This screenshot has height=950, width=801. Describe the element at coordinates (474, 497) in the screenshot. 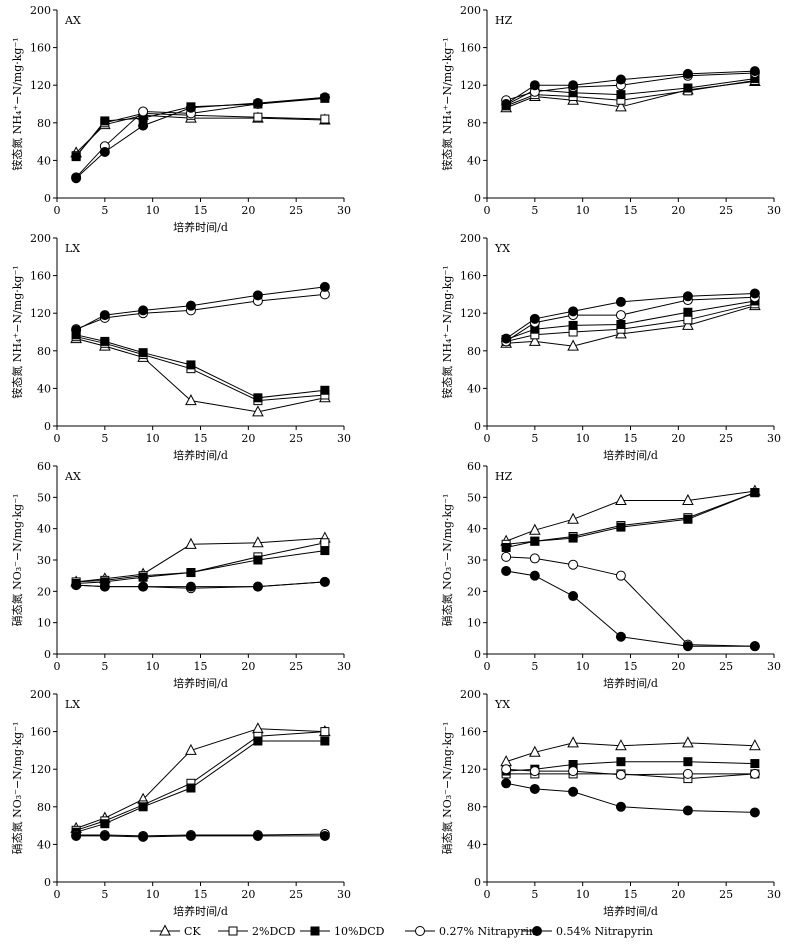

I see `y-tick-label: 50` at that location.